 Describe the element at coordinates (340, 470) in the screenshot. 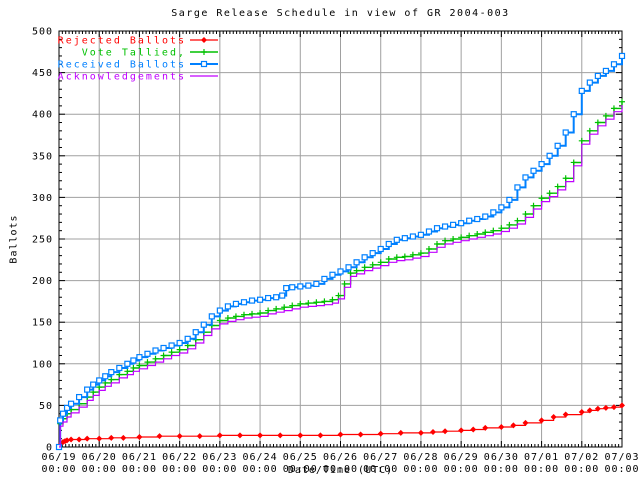

I see `x-axis-label: Date/Time (UTC)` at that location.